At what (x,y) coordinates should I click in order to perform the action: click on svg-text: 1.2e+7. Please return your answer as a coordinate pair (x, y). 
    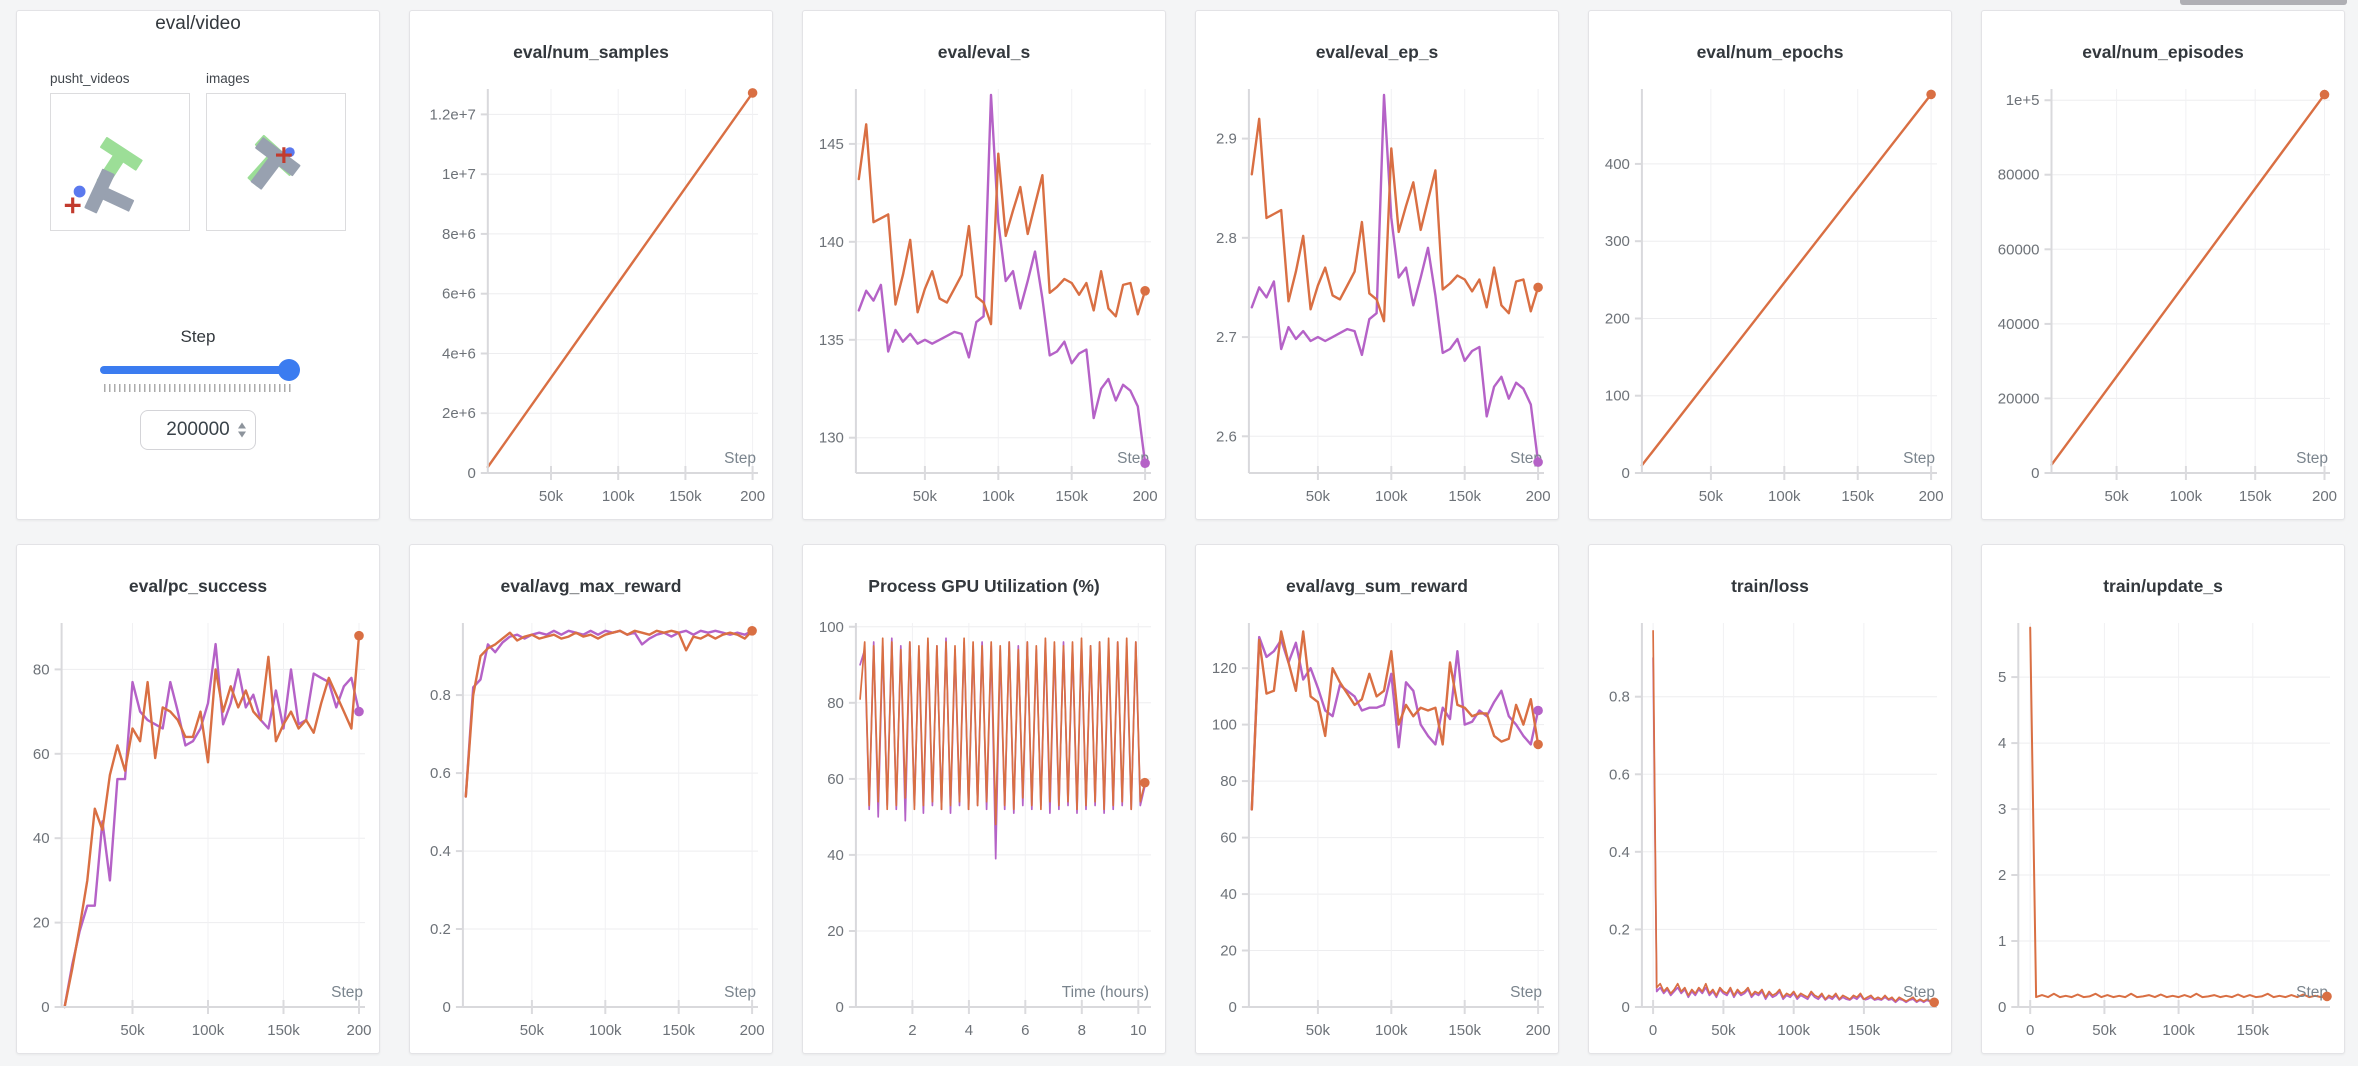
    Looking at the image, I should click on (453, 114).